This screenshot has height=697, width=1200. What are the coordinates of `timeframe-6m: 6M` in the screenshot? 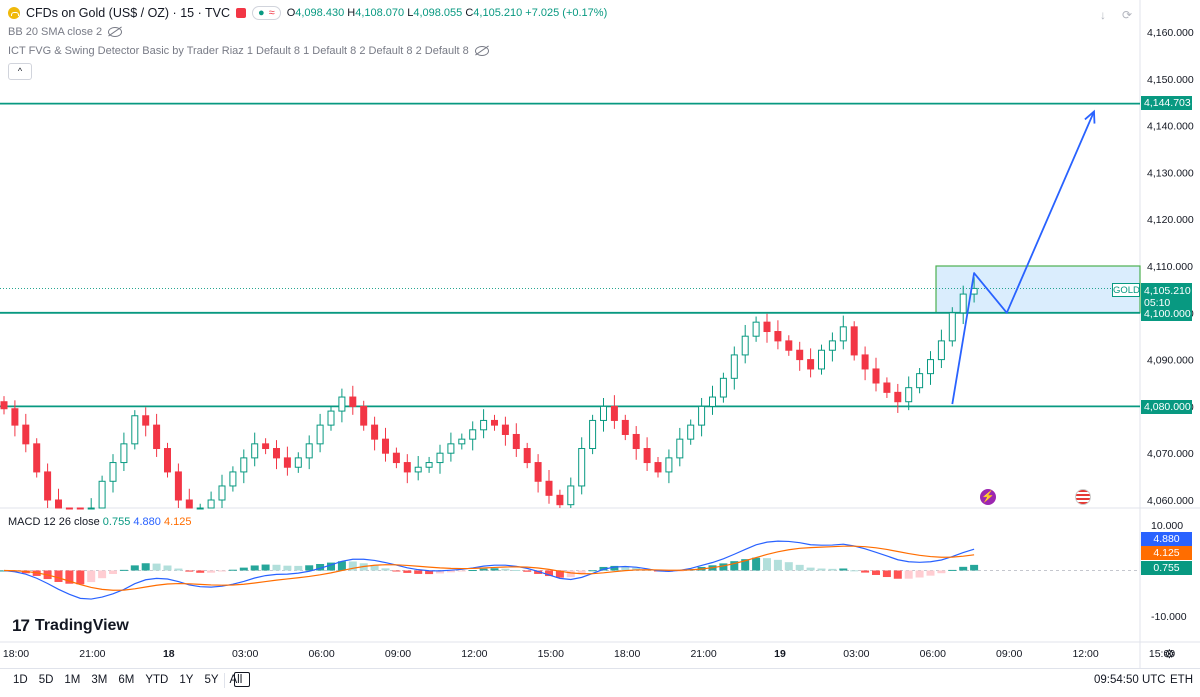 It's located at (126, 680).